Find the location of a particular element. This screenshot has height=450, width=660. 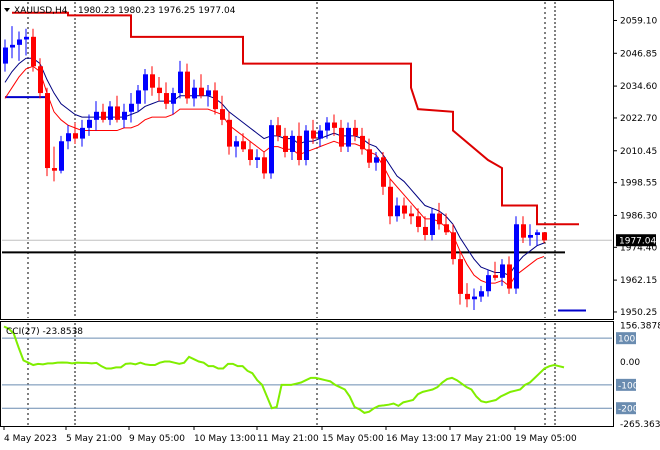

price-tick-label: 2046.85 is located at coordinates (638, 54).